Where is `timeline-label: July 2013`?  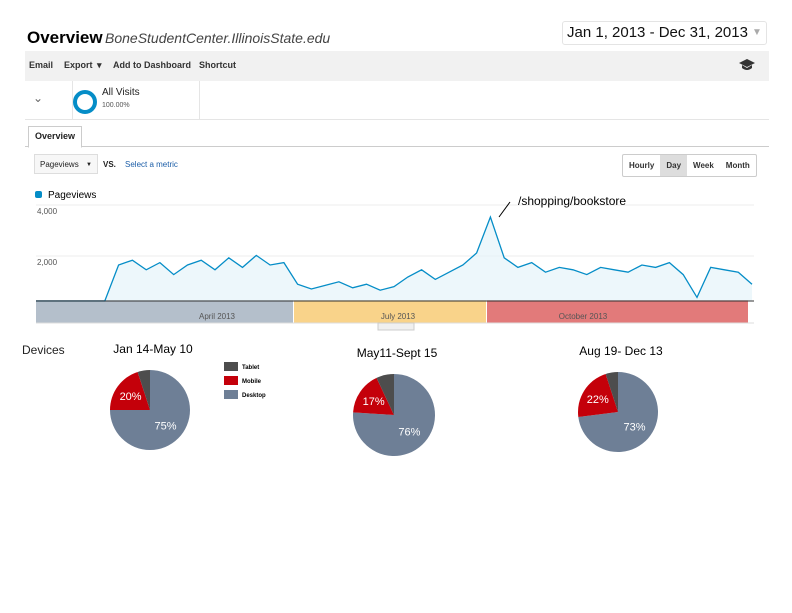
timeline-label: July 2013 is located at coordinates (398, 316).